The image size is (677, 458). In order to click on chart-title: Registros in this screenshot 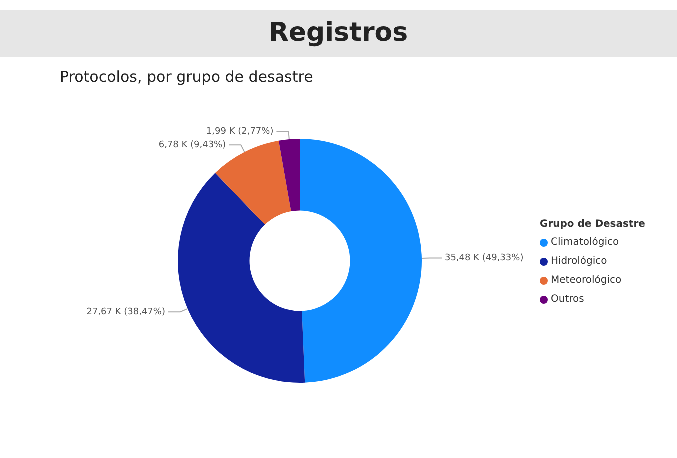, I will do `click(338, 33)`.